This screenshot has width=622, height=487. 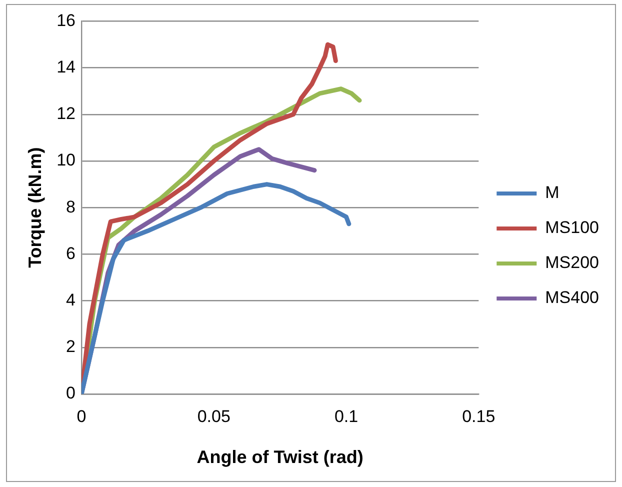 What do you see at coordinates (71, 206) in the screenshot?
I see `y-tick-label: 8` at bounding box center [71, 206].